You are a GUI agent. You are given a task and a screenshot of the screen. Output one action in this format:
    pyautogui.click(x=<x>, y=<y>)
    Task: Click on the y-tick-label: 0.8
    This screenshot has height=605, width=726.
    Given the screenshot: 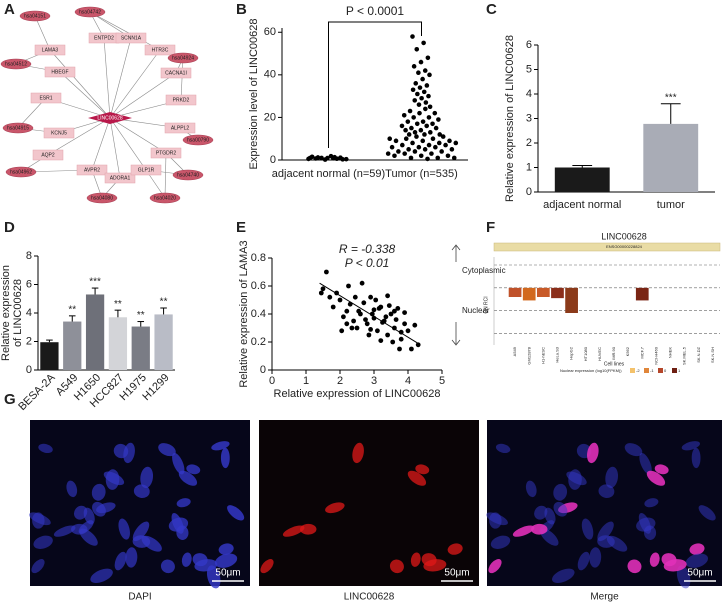 What is the action you would take?
    pyautogui.click(x=258, y=258)
    